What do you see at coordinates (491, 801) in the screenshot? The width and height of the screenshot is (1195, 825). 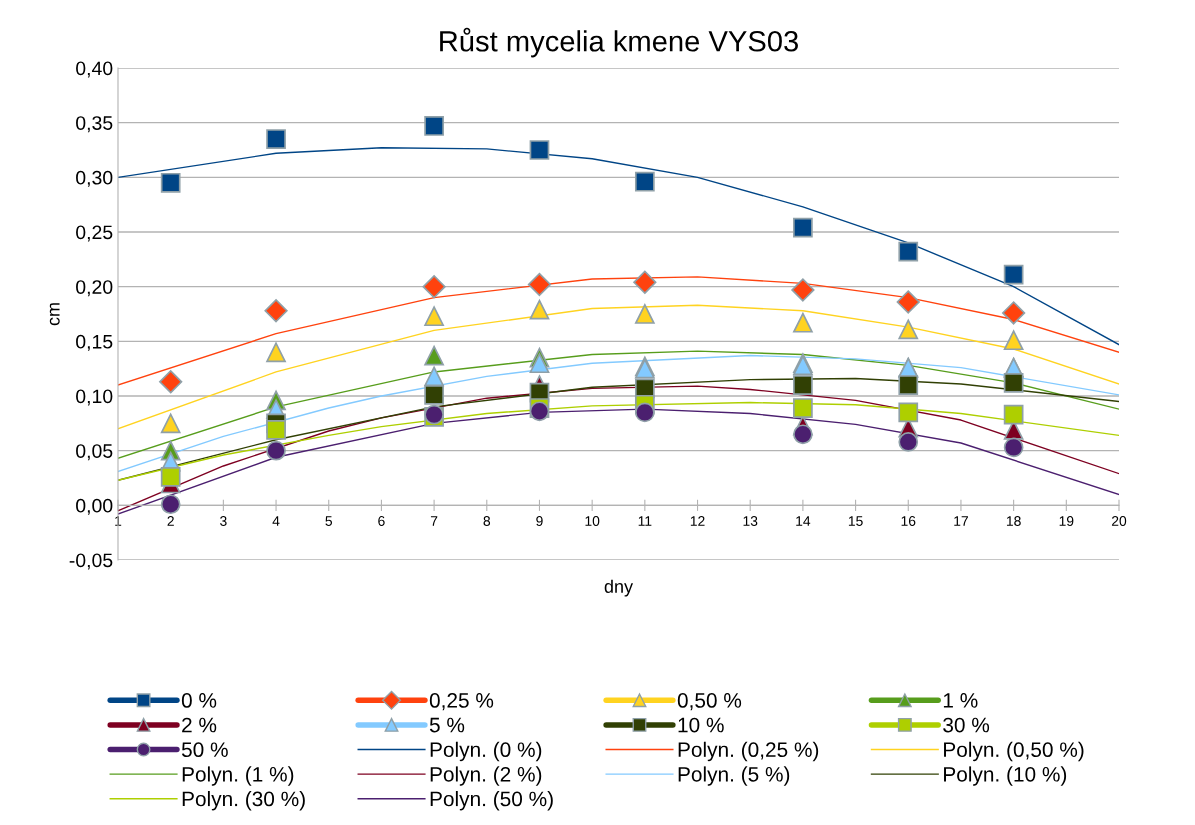 I see `legend-label: Polyn. (50 %)` at bounding box center [491, 801].